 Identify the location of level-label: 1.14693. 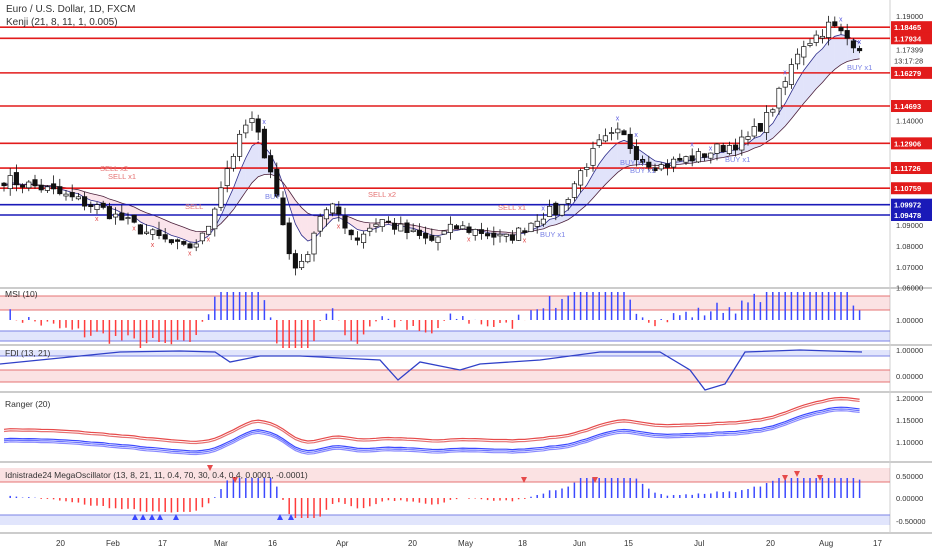
(907, 106).